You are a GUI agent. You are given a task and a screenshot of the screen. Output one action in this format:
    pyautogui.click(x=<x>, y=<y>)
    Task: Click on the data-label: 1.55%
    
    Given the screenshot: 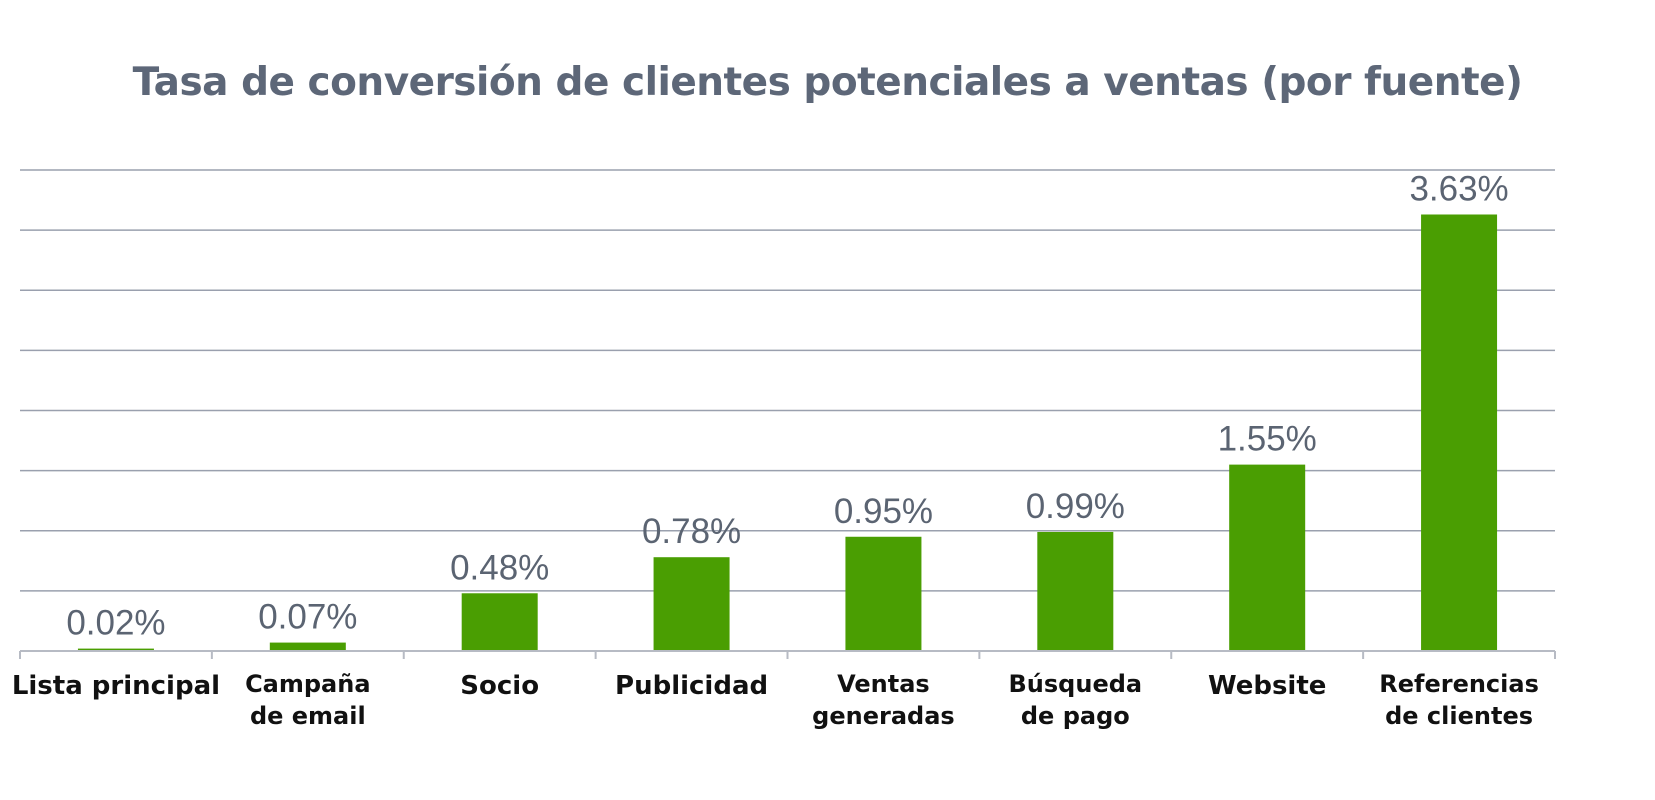 What is the action you would take?
    pyautogui.click(x=1267, y=439)
    